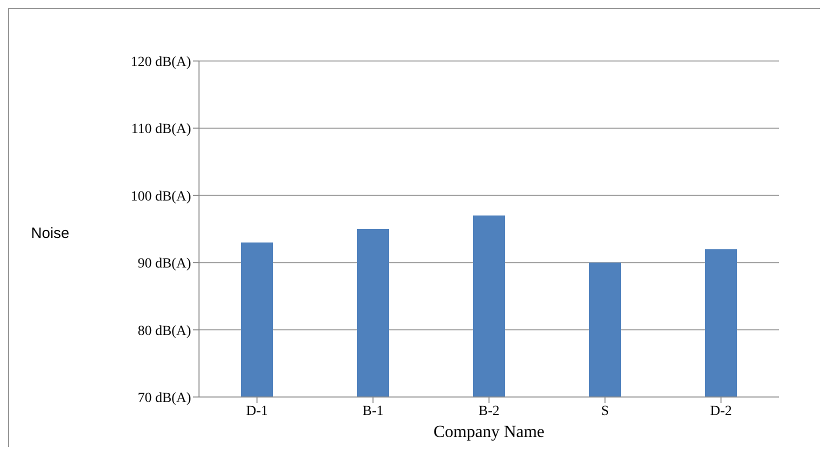 This screenshot has width=827, height=454. What do you see at coordinates (721, 411) in the screenshot?
I see `x-tick-label: D-2` at bounding box center [721, 411].